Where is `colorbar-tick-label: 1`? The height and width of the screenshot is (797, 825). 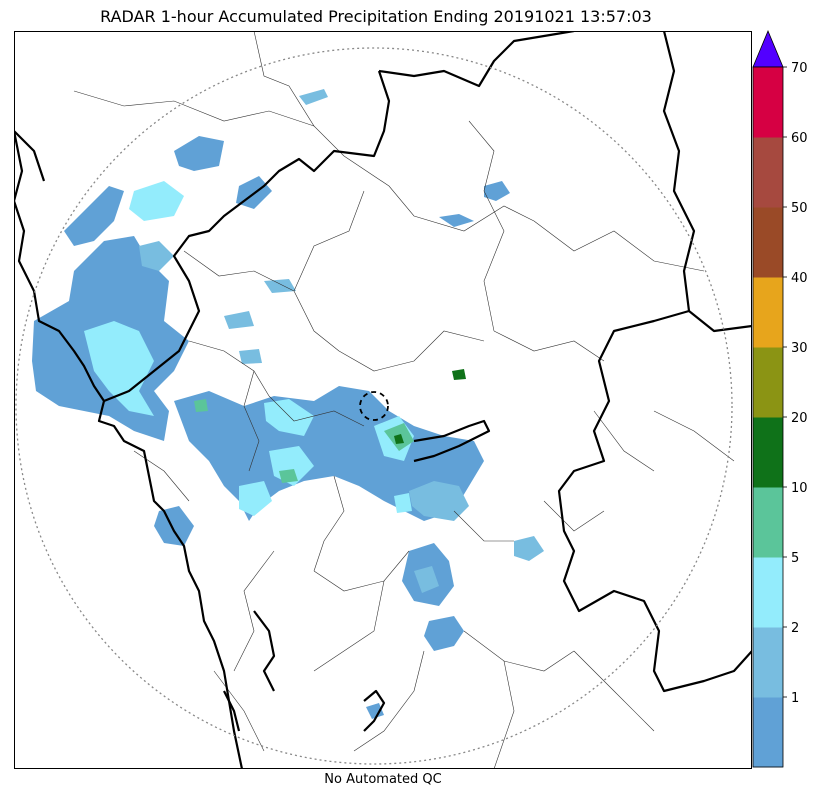 colorbar-tick-label: 1 is located at coordinates (795, 698).